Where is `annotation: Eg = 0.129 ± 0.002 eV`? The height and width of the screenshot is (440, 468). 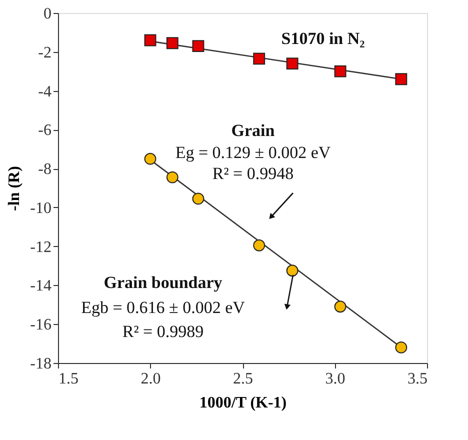
annotation: Eg = 0.129 ± 0.002 eV is located at coordinates (253, 152).